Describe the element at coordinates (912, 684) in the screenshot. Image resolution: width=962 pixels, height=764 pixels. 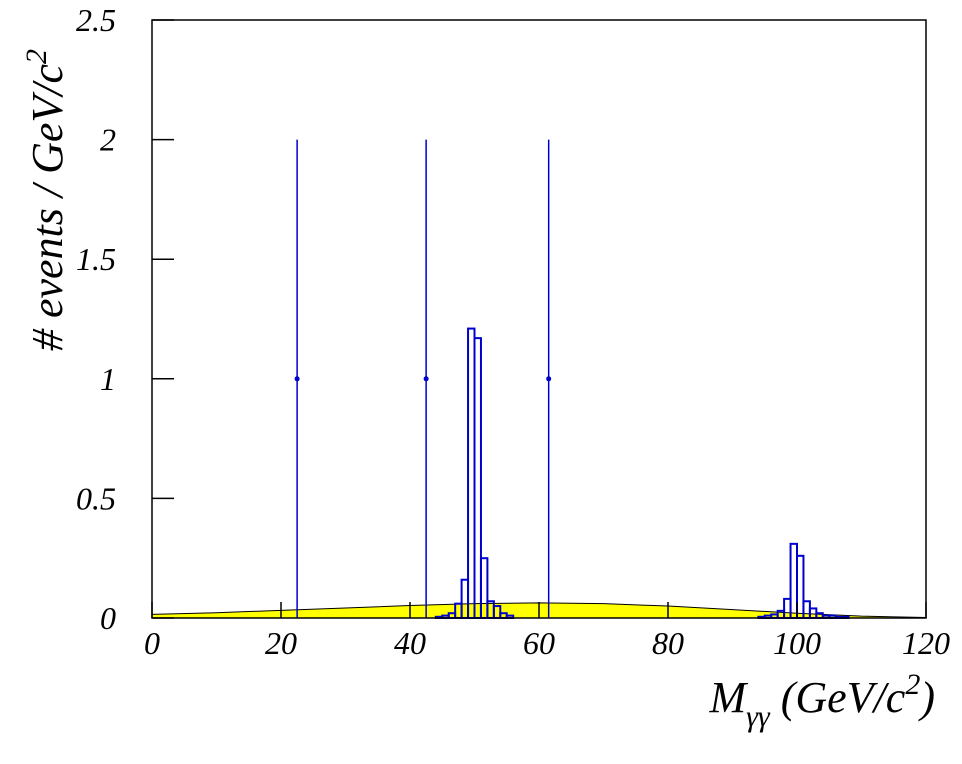
I see `x-label-sup: 2` at that location.